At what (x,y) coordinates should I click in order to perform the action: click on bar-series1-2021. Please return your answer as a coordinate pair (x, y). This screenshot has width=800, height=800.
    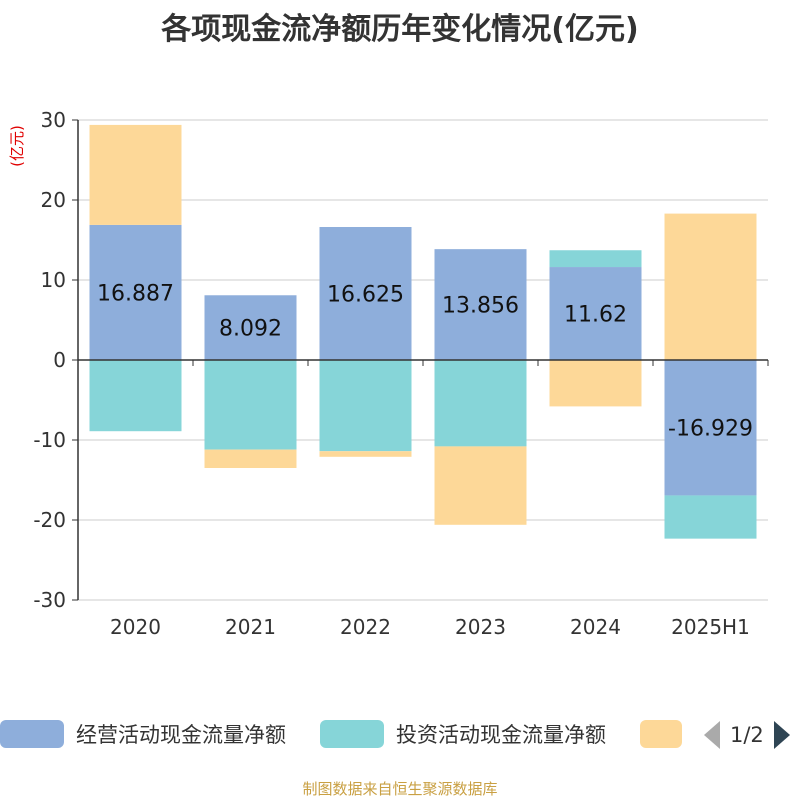
    Looking at the image, I should click on (250, 405).